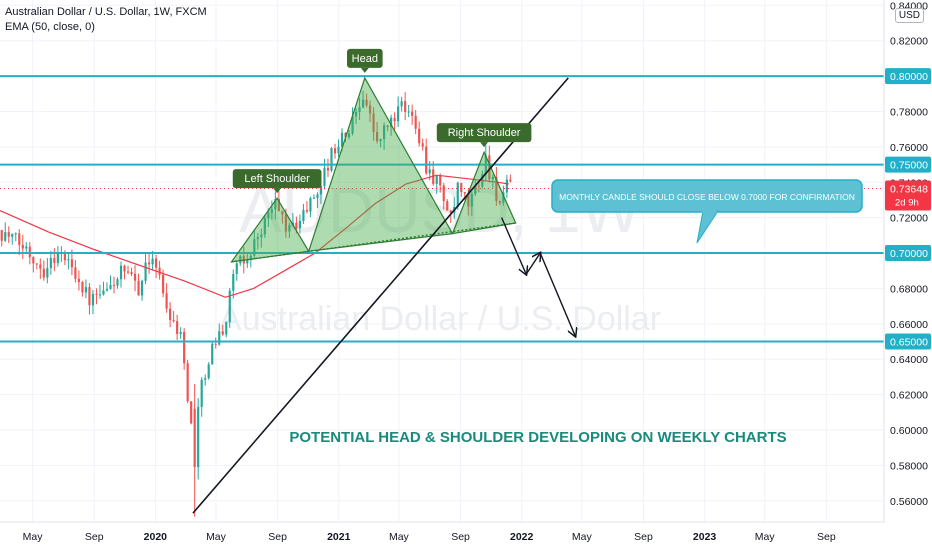  Describe the element at coordinates (909, 289) in the screenshot. I see `price-tick-label: 0.68000` at that location.